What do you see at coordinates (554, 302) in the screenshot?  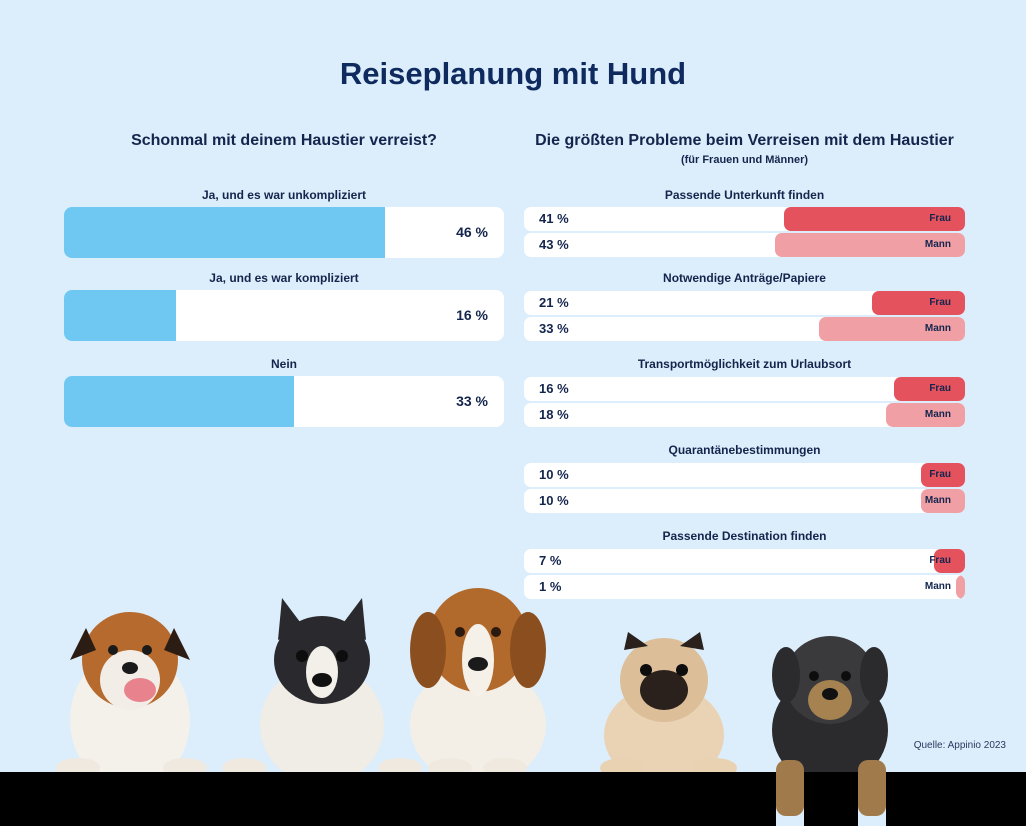 I see `data-label: 21 %` at bounding box center [554, 302].